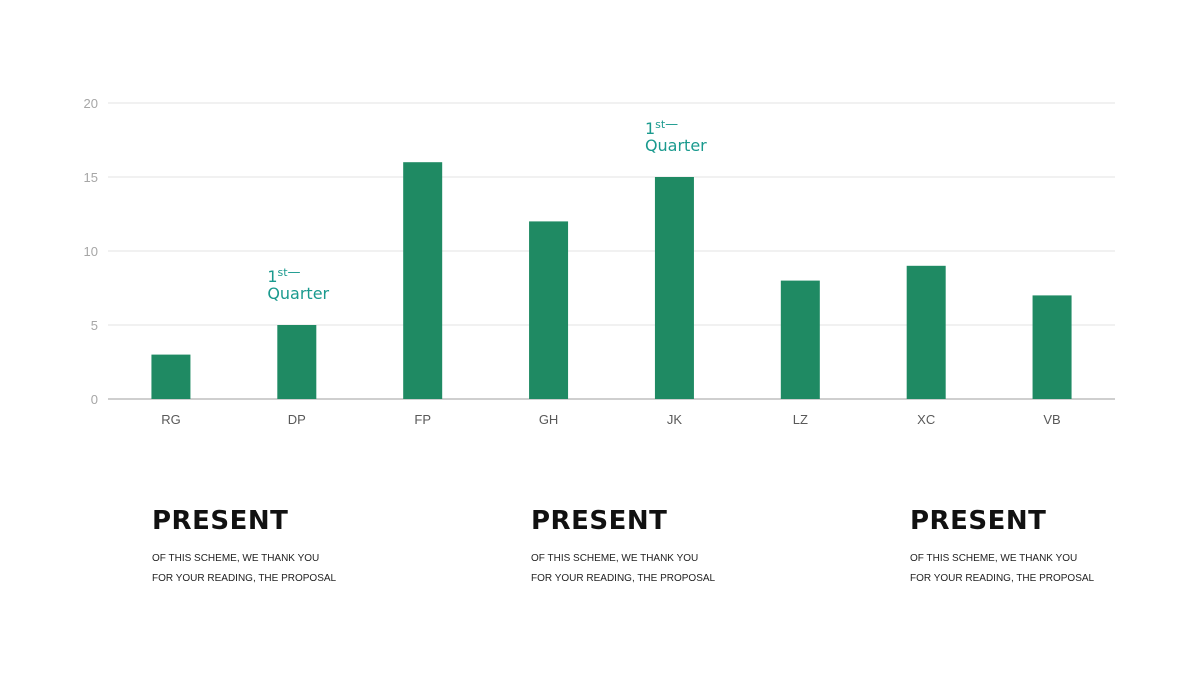 The width and height of the screenshot is (1200, 675). What do you see at coordinates (611, 419) in the screenshot?
I see `x-axis-ticks: RG DP FP GH JK LZ XC VB` at bounding box center [611, 419].